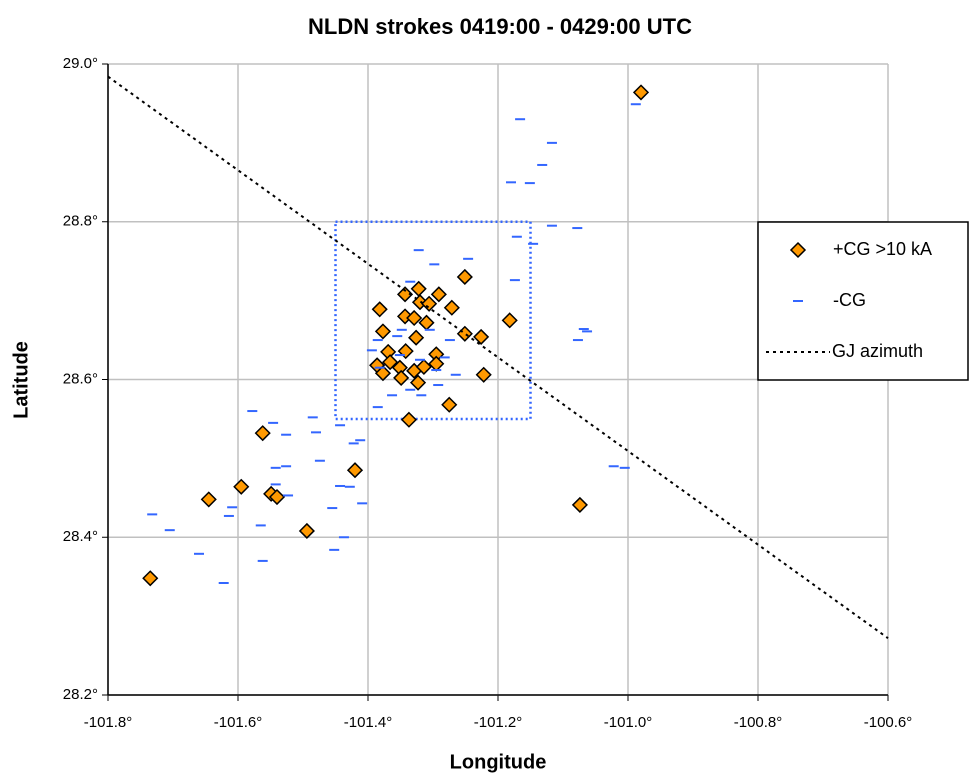  Describe the element at coordinates (888, 722) in the screenshot. I see `x-tick-label: -100.6°` at that location.